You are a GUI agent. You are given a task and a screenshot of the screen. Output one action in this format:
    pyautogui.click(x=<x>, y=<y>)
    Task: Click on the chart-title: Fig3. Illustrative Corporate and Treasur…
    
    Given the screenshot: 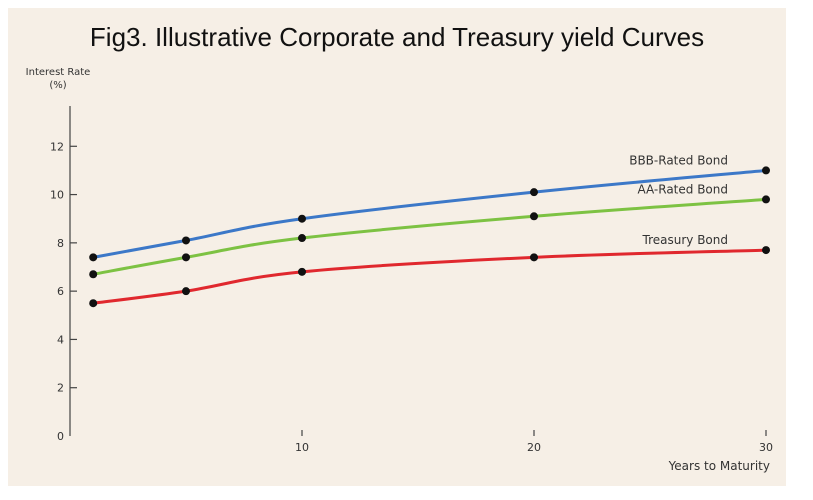 What is the action you would take?
    pyautogui.click(x=397, y=37)
    